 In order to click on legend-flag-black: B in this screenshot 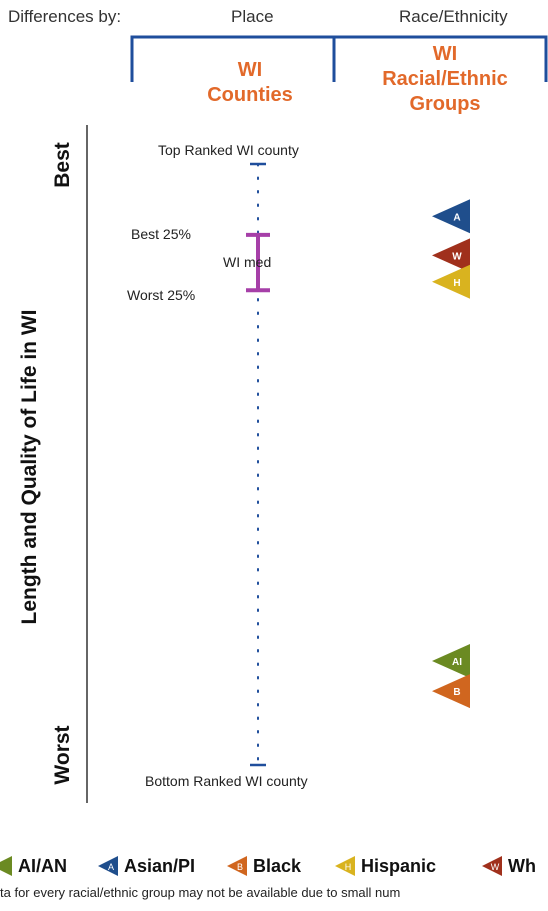, I will do `click(237, 866)`.